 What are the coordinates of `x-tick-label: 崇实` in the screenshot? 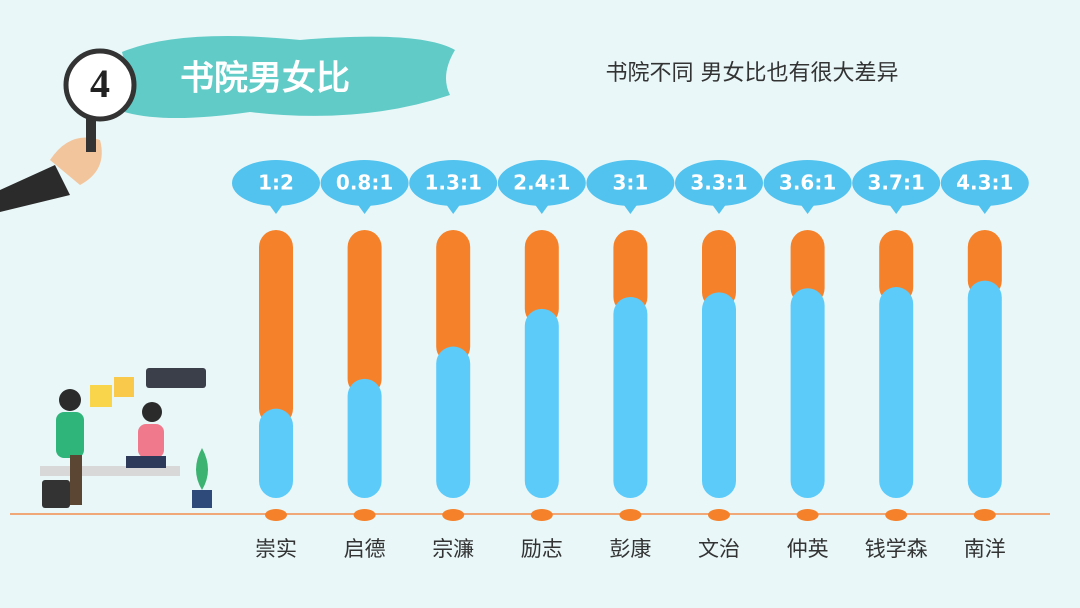 It's located at (276, 549).